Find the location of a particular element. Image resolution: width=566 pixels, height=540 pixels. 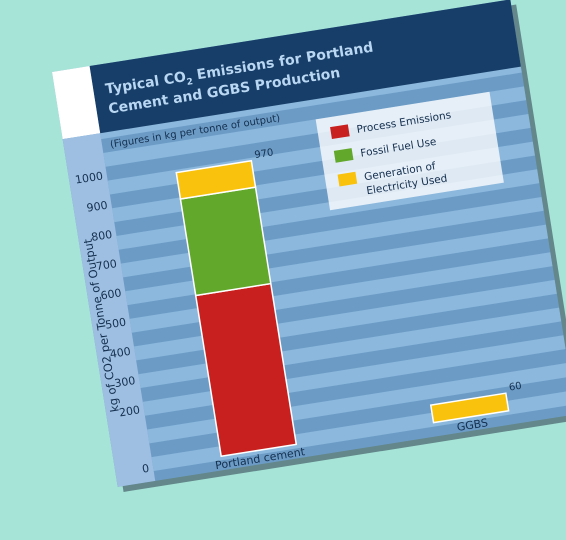

y-axis-column is located at coordinates (109, 310).